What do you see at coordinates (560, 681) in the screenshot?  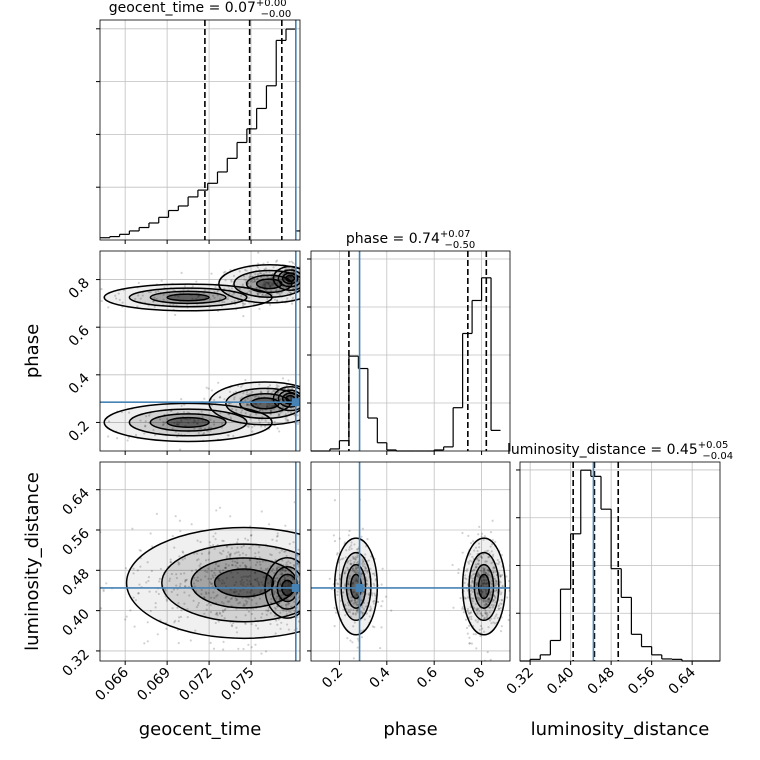 I see `x-tick-label: 0.40` at bounding box center [560, 681].